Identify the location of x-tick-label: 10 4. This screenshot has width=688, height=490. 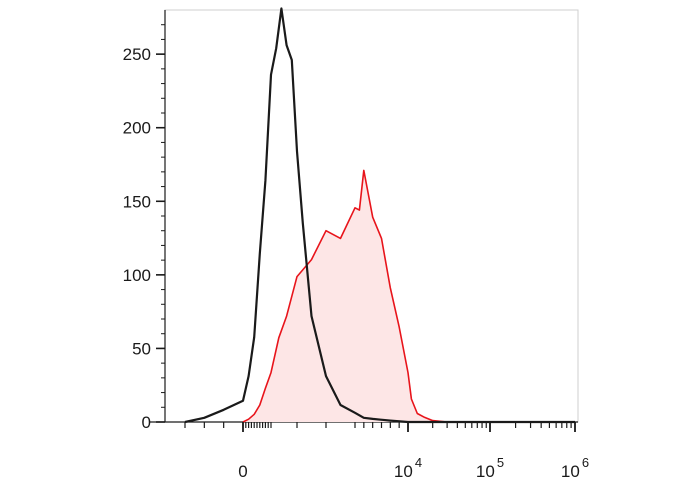
(408, 468).